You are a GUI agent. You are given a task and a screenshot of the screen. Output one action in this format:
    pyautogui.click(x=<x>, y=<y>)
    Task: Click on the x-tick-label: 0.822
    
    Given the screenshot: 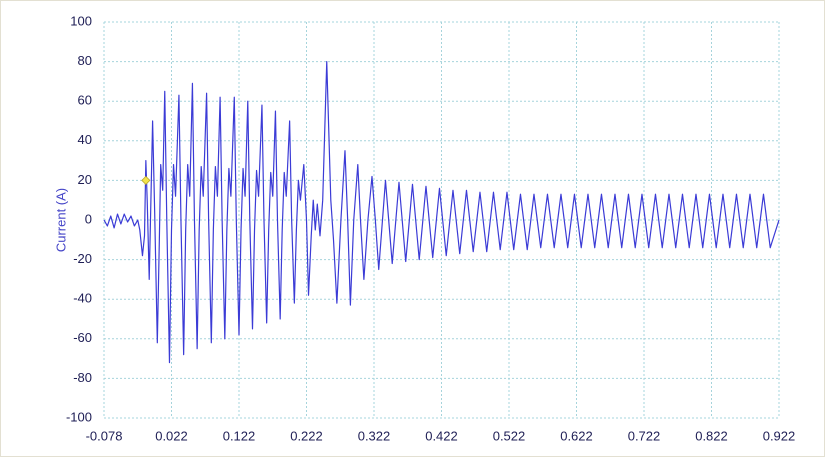 What is the action you would take?
    pyautogui.click(x=711, y=435)
    